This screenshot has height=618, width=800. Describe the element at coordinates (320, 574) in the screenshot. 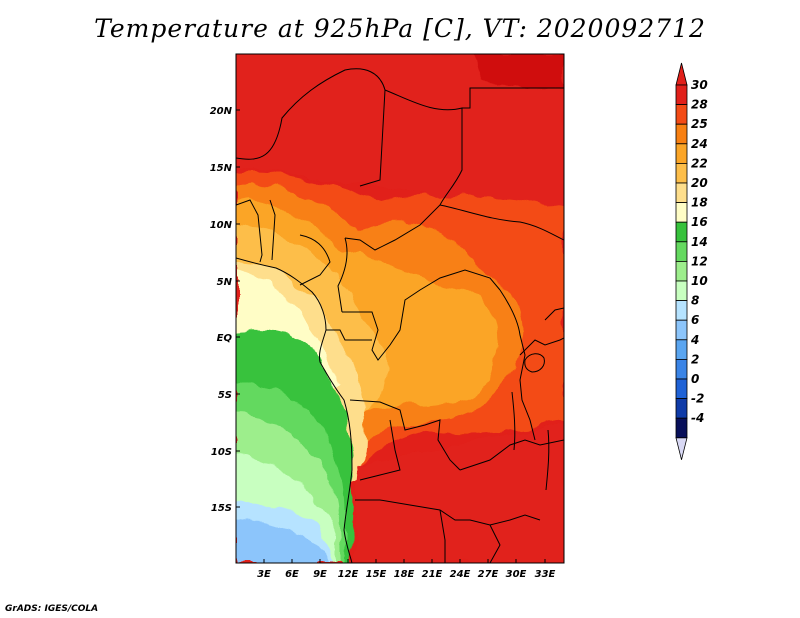

I see `lon-label: 9E` at that location.